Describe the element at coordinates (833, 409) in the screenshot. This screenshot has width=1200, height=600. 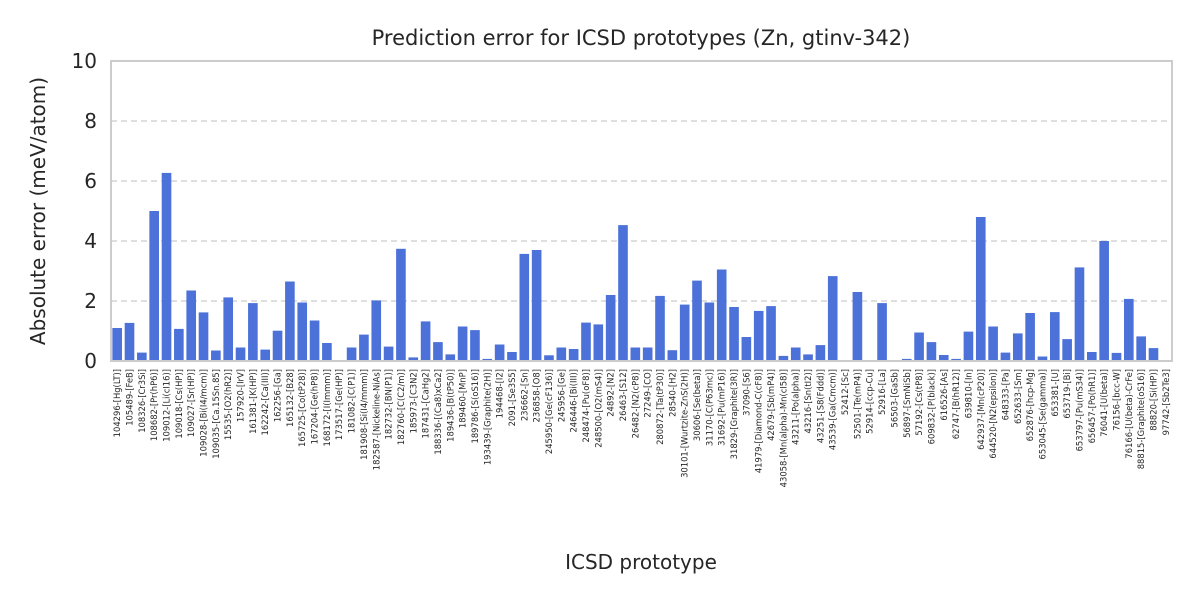
I see `x-tick-label: 43539-[Ga(Cmcm)]` at that location.